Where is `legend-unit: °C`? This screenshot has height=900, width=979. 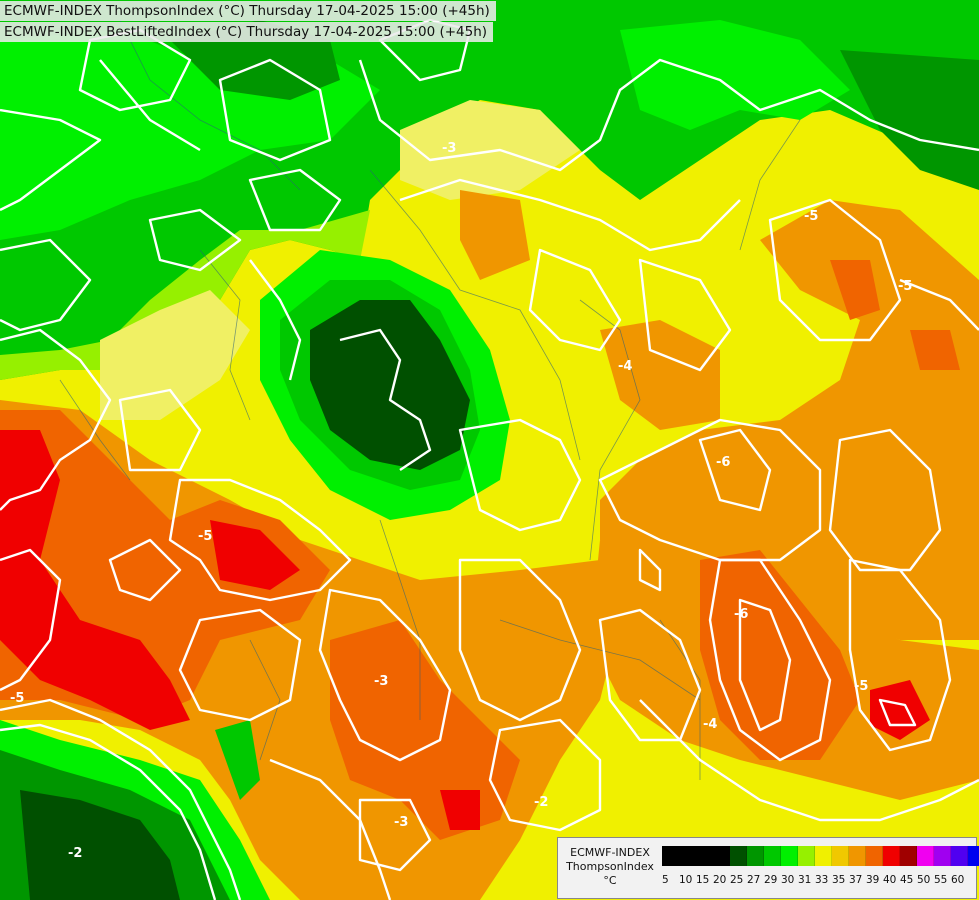 legend-unit: °C is located at coordinates (610, 880).